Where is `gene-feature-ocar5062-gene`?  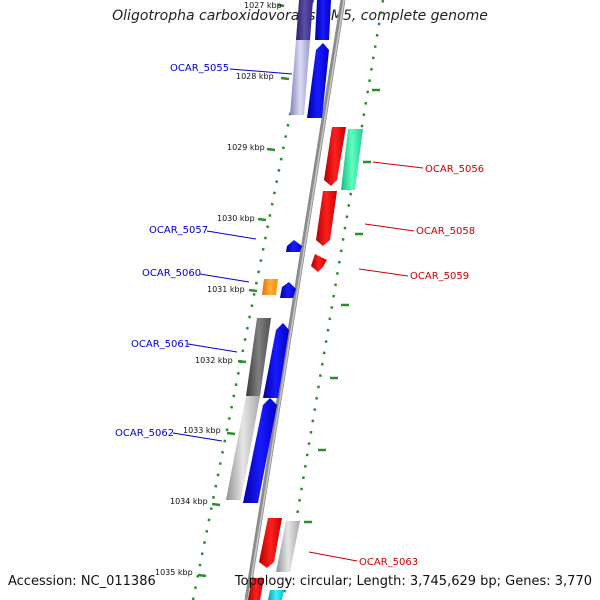 gene-feature-ocar5062-gene is located at coordinates (260, 450).